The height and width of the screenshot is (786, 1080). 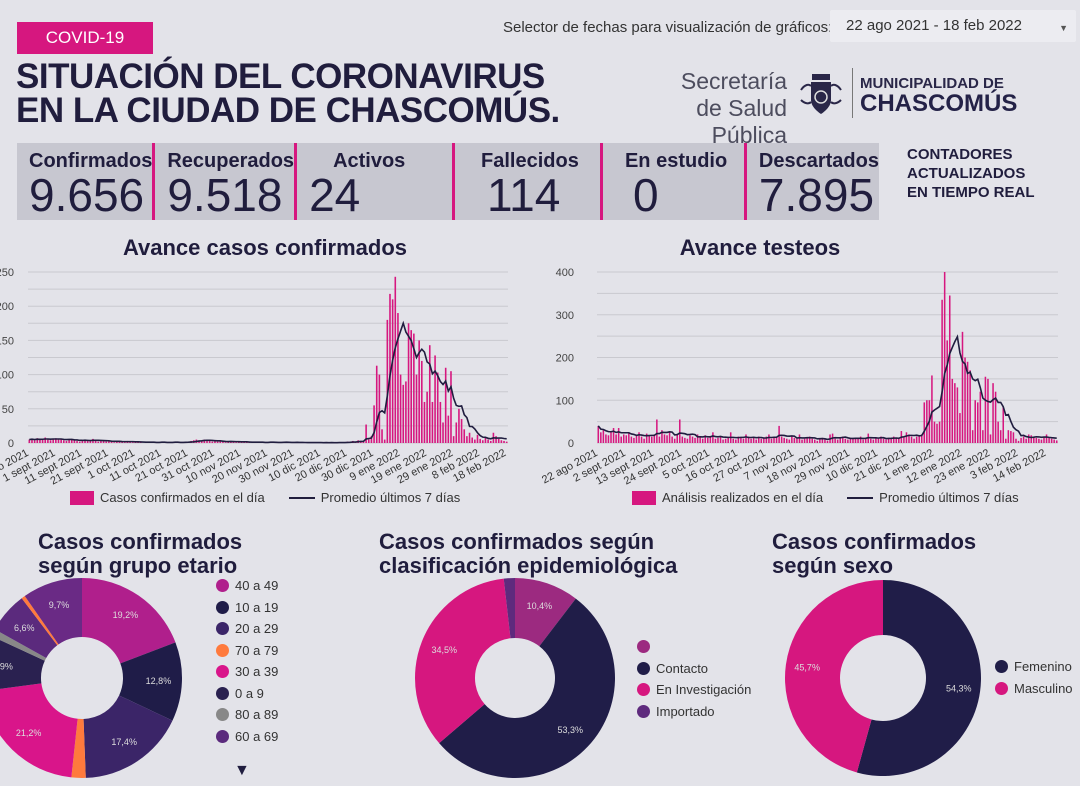 I want to click on covid-badge: COVID-19, so click(x=85, y=38).